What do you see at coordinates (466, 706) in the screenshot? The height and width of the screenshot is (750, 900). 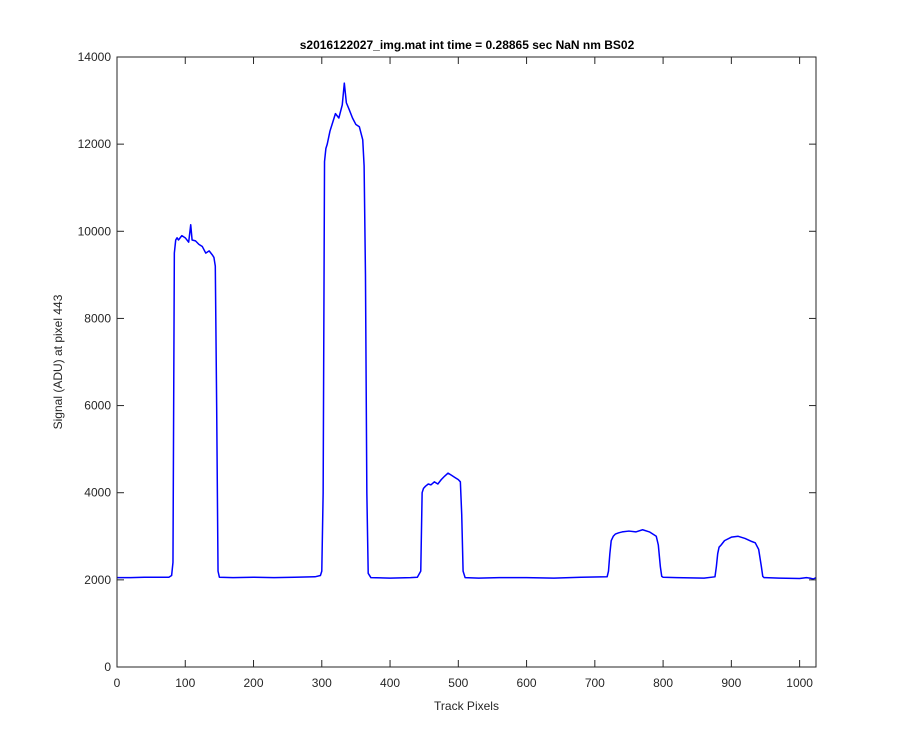 I see `x-axis-label: Track Pixels` at bounding box center [466, 706].